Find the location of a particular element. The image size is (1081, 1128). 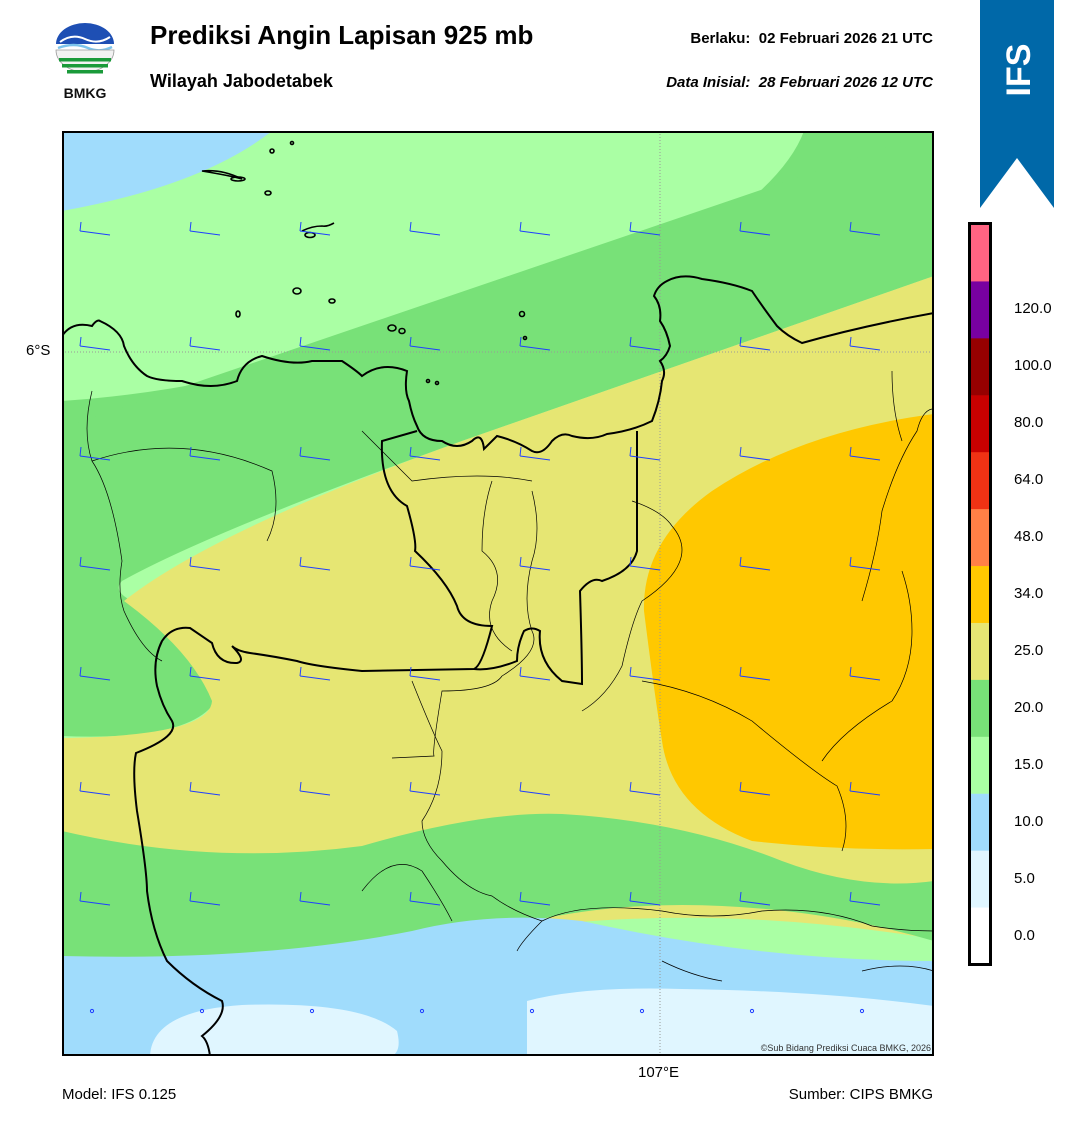

colorbar-tick-label: 25.0 is located at coordinates (1029, 650).